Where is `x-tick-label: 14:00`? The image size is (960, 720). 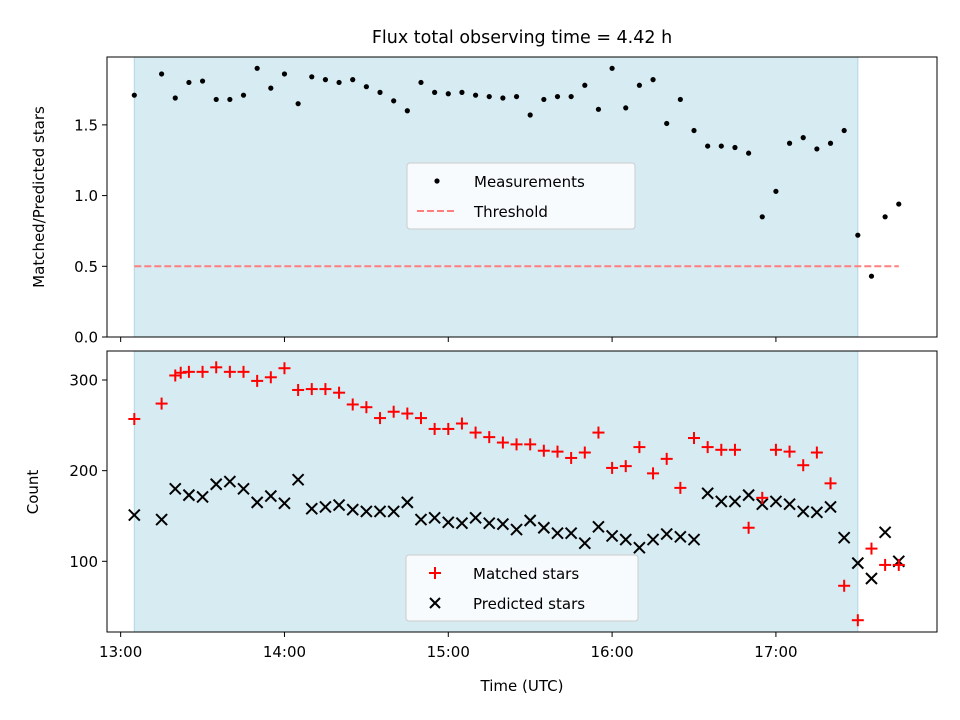
x-tick-label: 14:00 is located at coordinates (284, 652).